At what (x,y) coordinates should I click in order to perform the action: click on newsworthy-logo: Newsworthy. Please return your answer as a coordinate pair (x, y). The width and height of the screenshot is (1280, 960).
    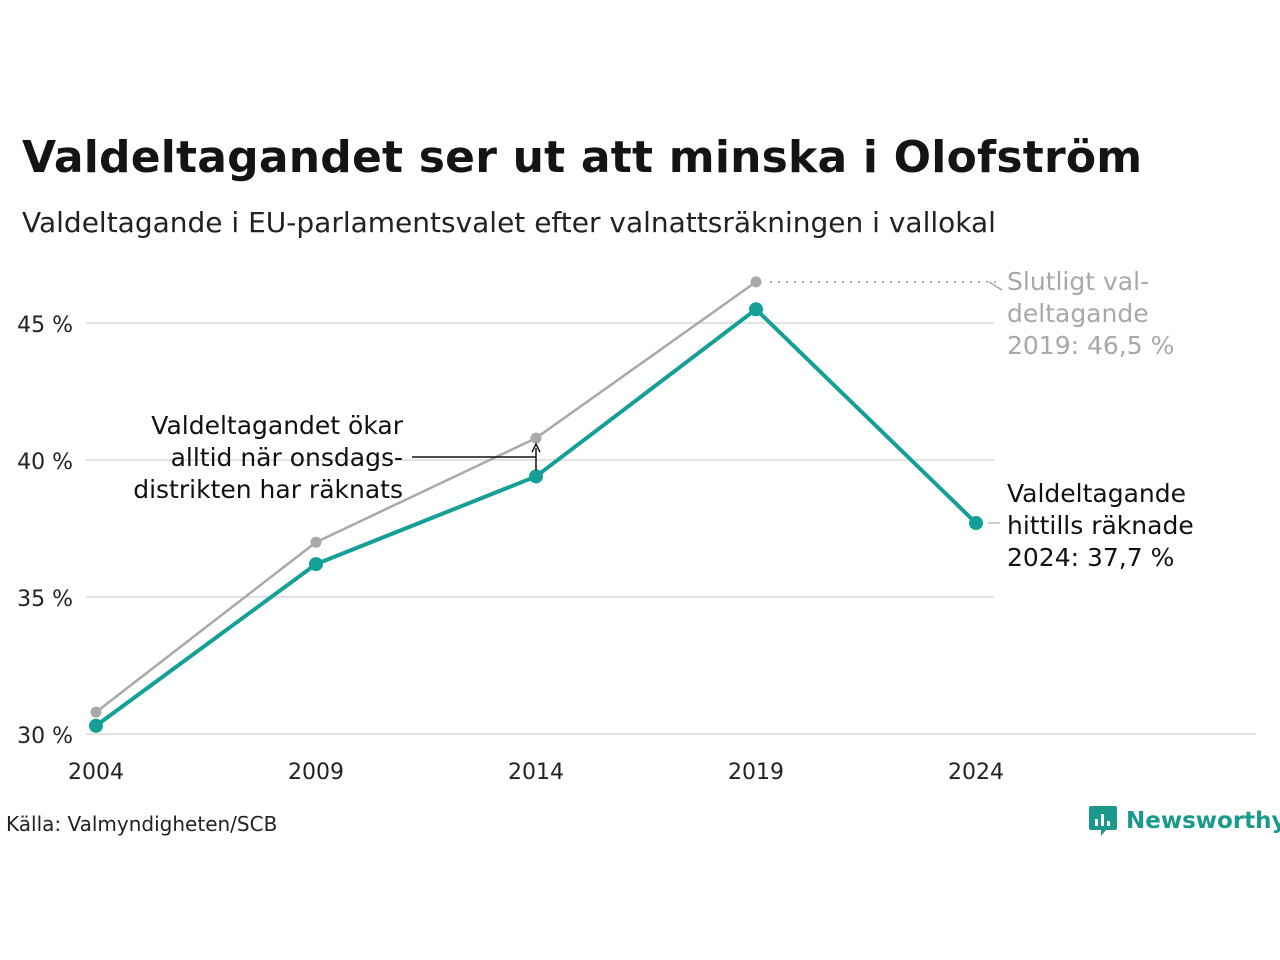
    Looking at the image, I should click on (1184, 821).